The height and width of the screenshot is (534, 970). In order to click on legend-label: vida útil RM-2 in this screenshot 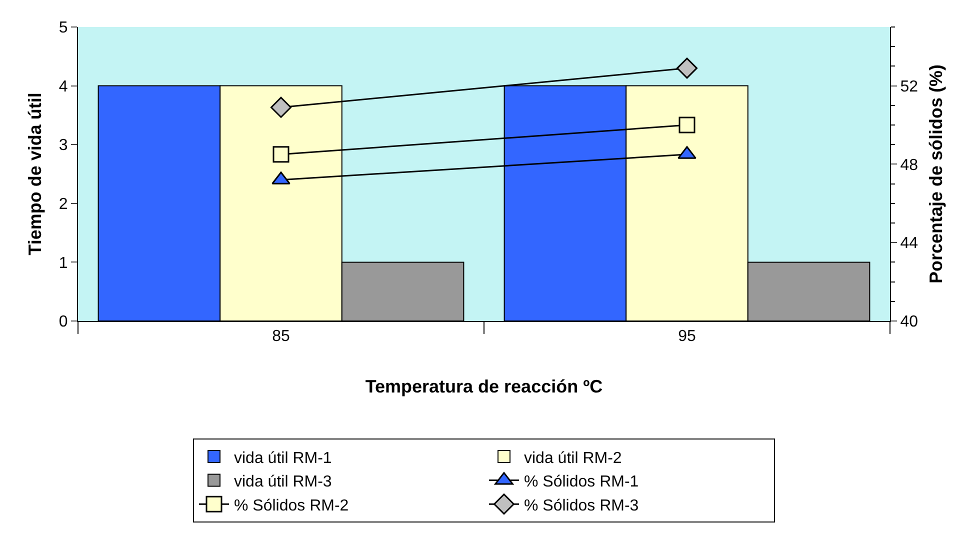, I will do `click(573, 458)`.